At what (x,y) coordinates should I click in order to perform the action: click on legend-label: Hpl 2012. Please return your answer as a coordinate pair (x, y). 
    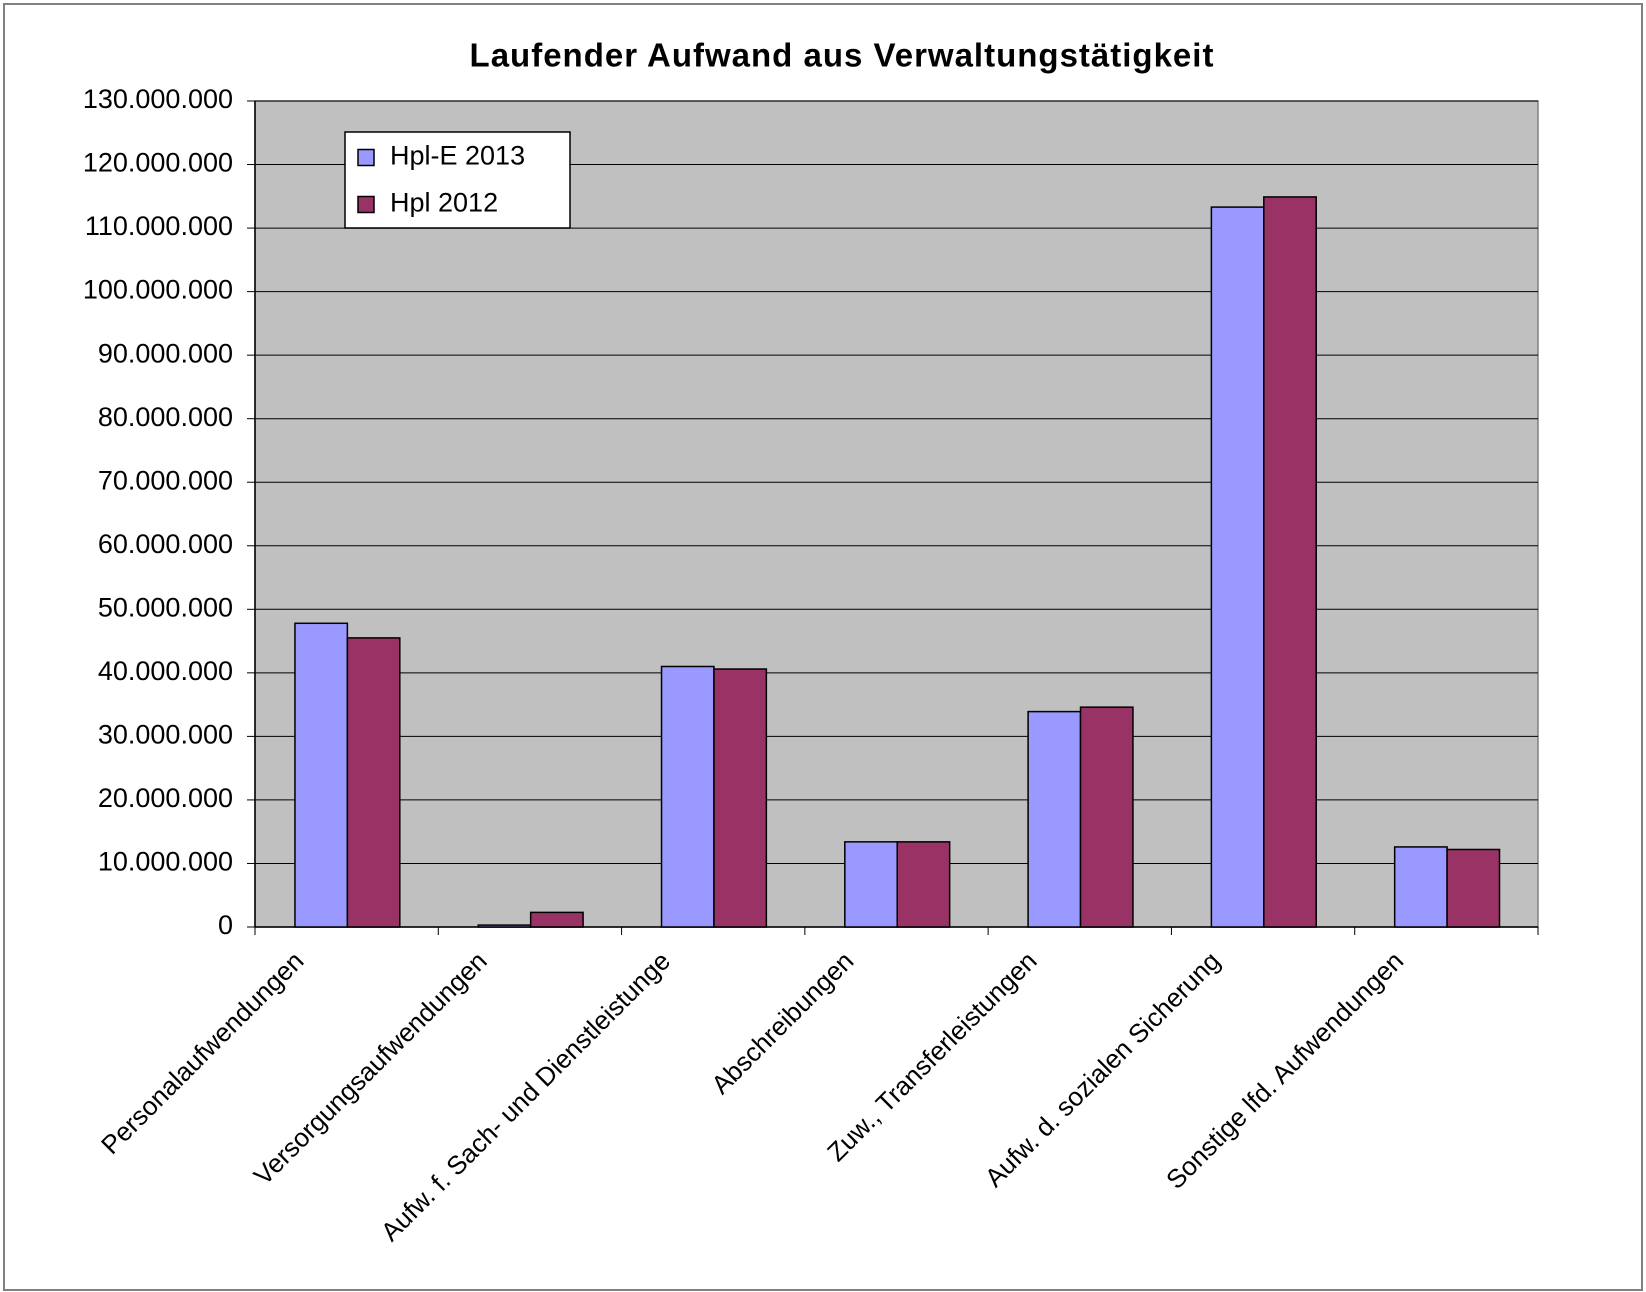
    Looking at the image, I should click on (444, 203).